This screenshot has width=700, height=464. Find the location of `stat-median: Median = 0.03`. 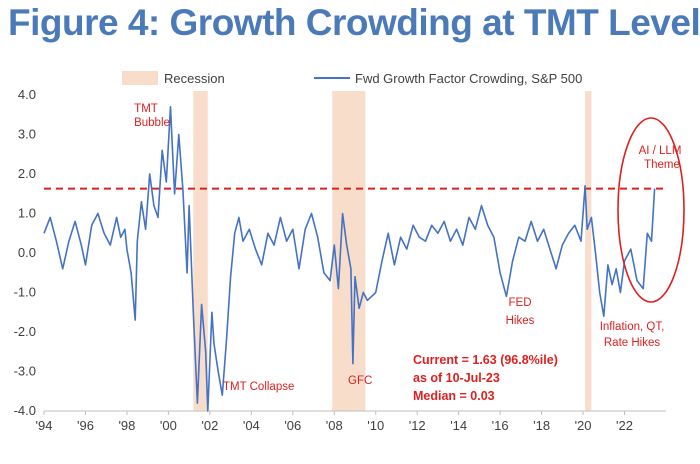

stat-median: Median = 0.03 is located at coordinates (454, 396).